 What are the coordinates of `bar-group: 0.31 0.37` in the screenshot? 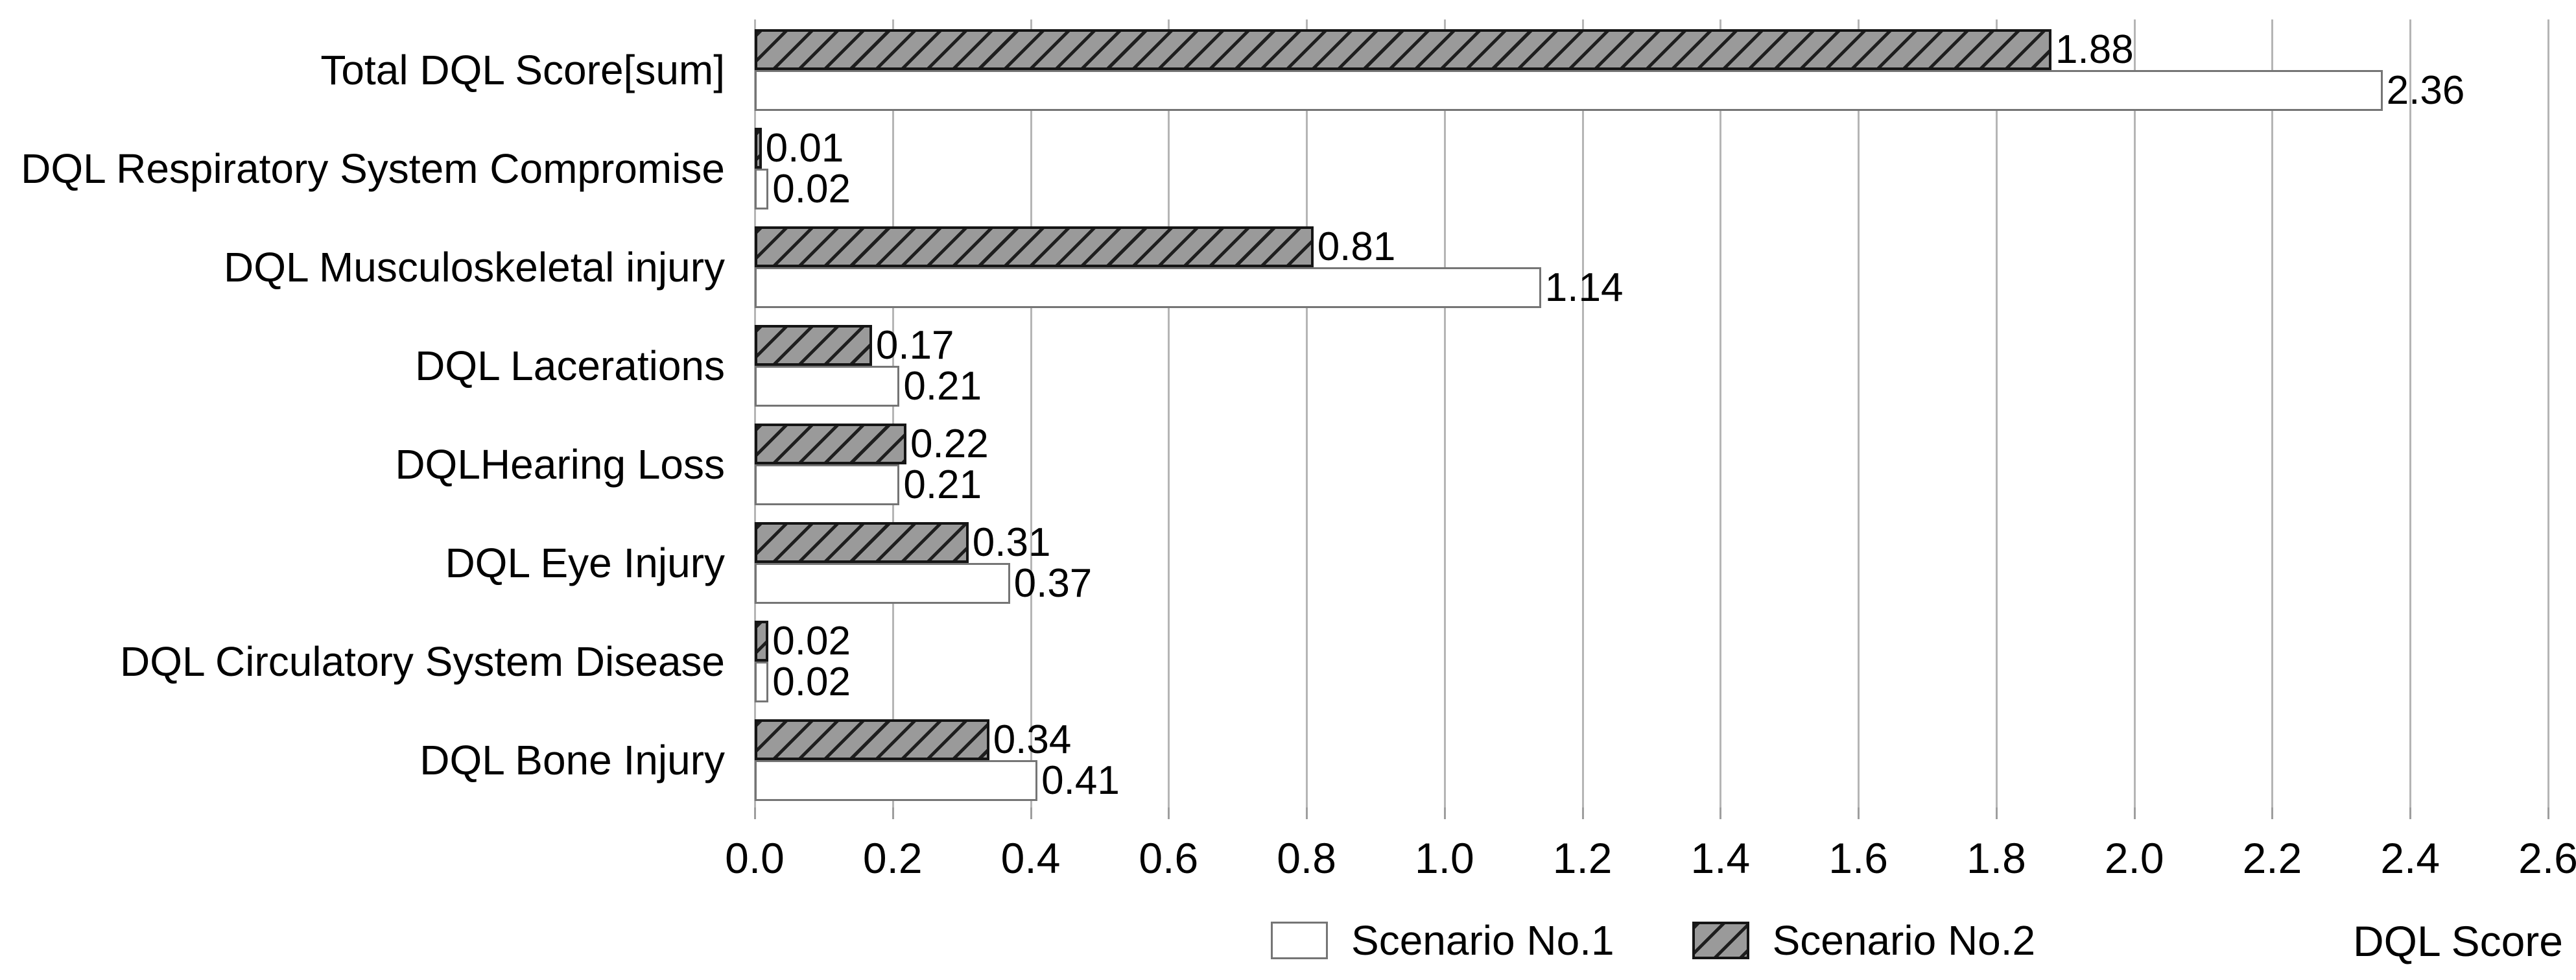 It's located at (1651, 563).